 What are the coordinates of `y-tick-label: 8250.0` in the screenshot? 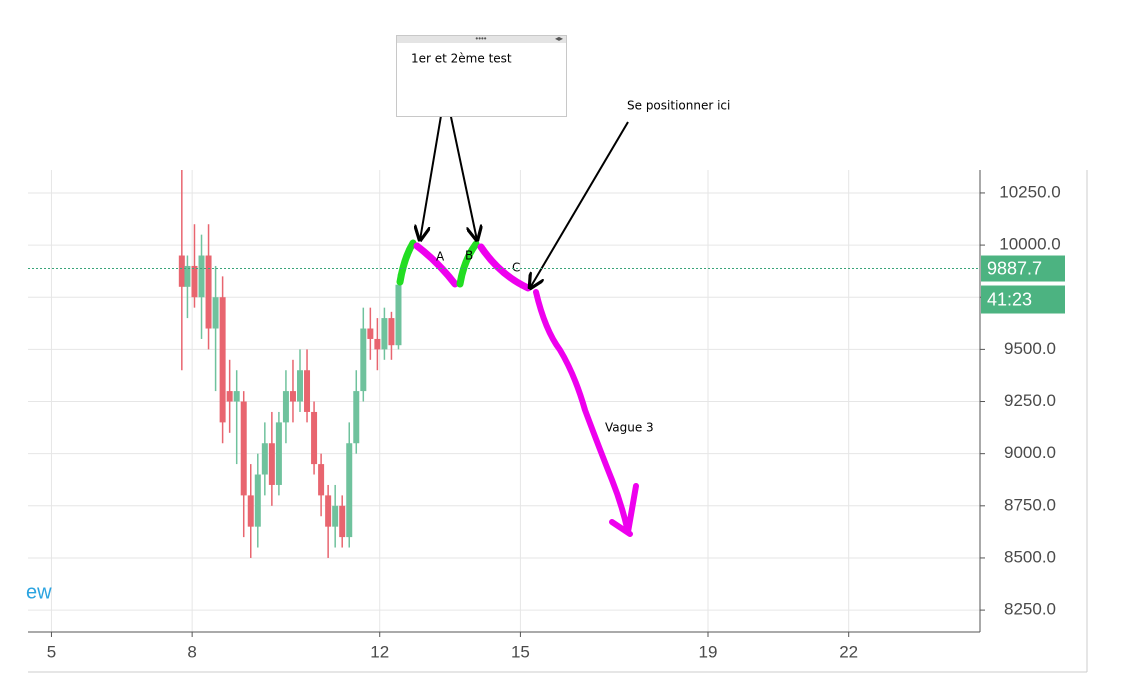 It's located at (1030, 609).